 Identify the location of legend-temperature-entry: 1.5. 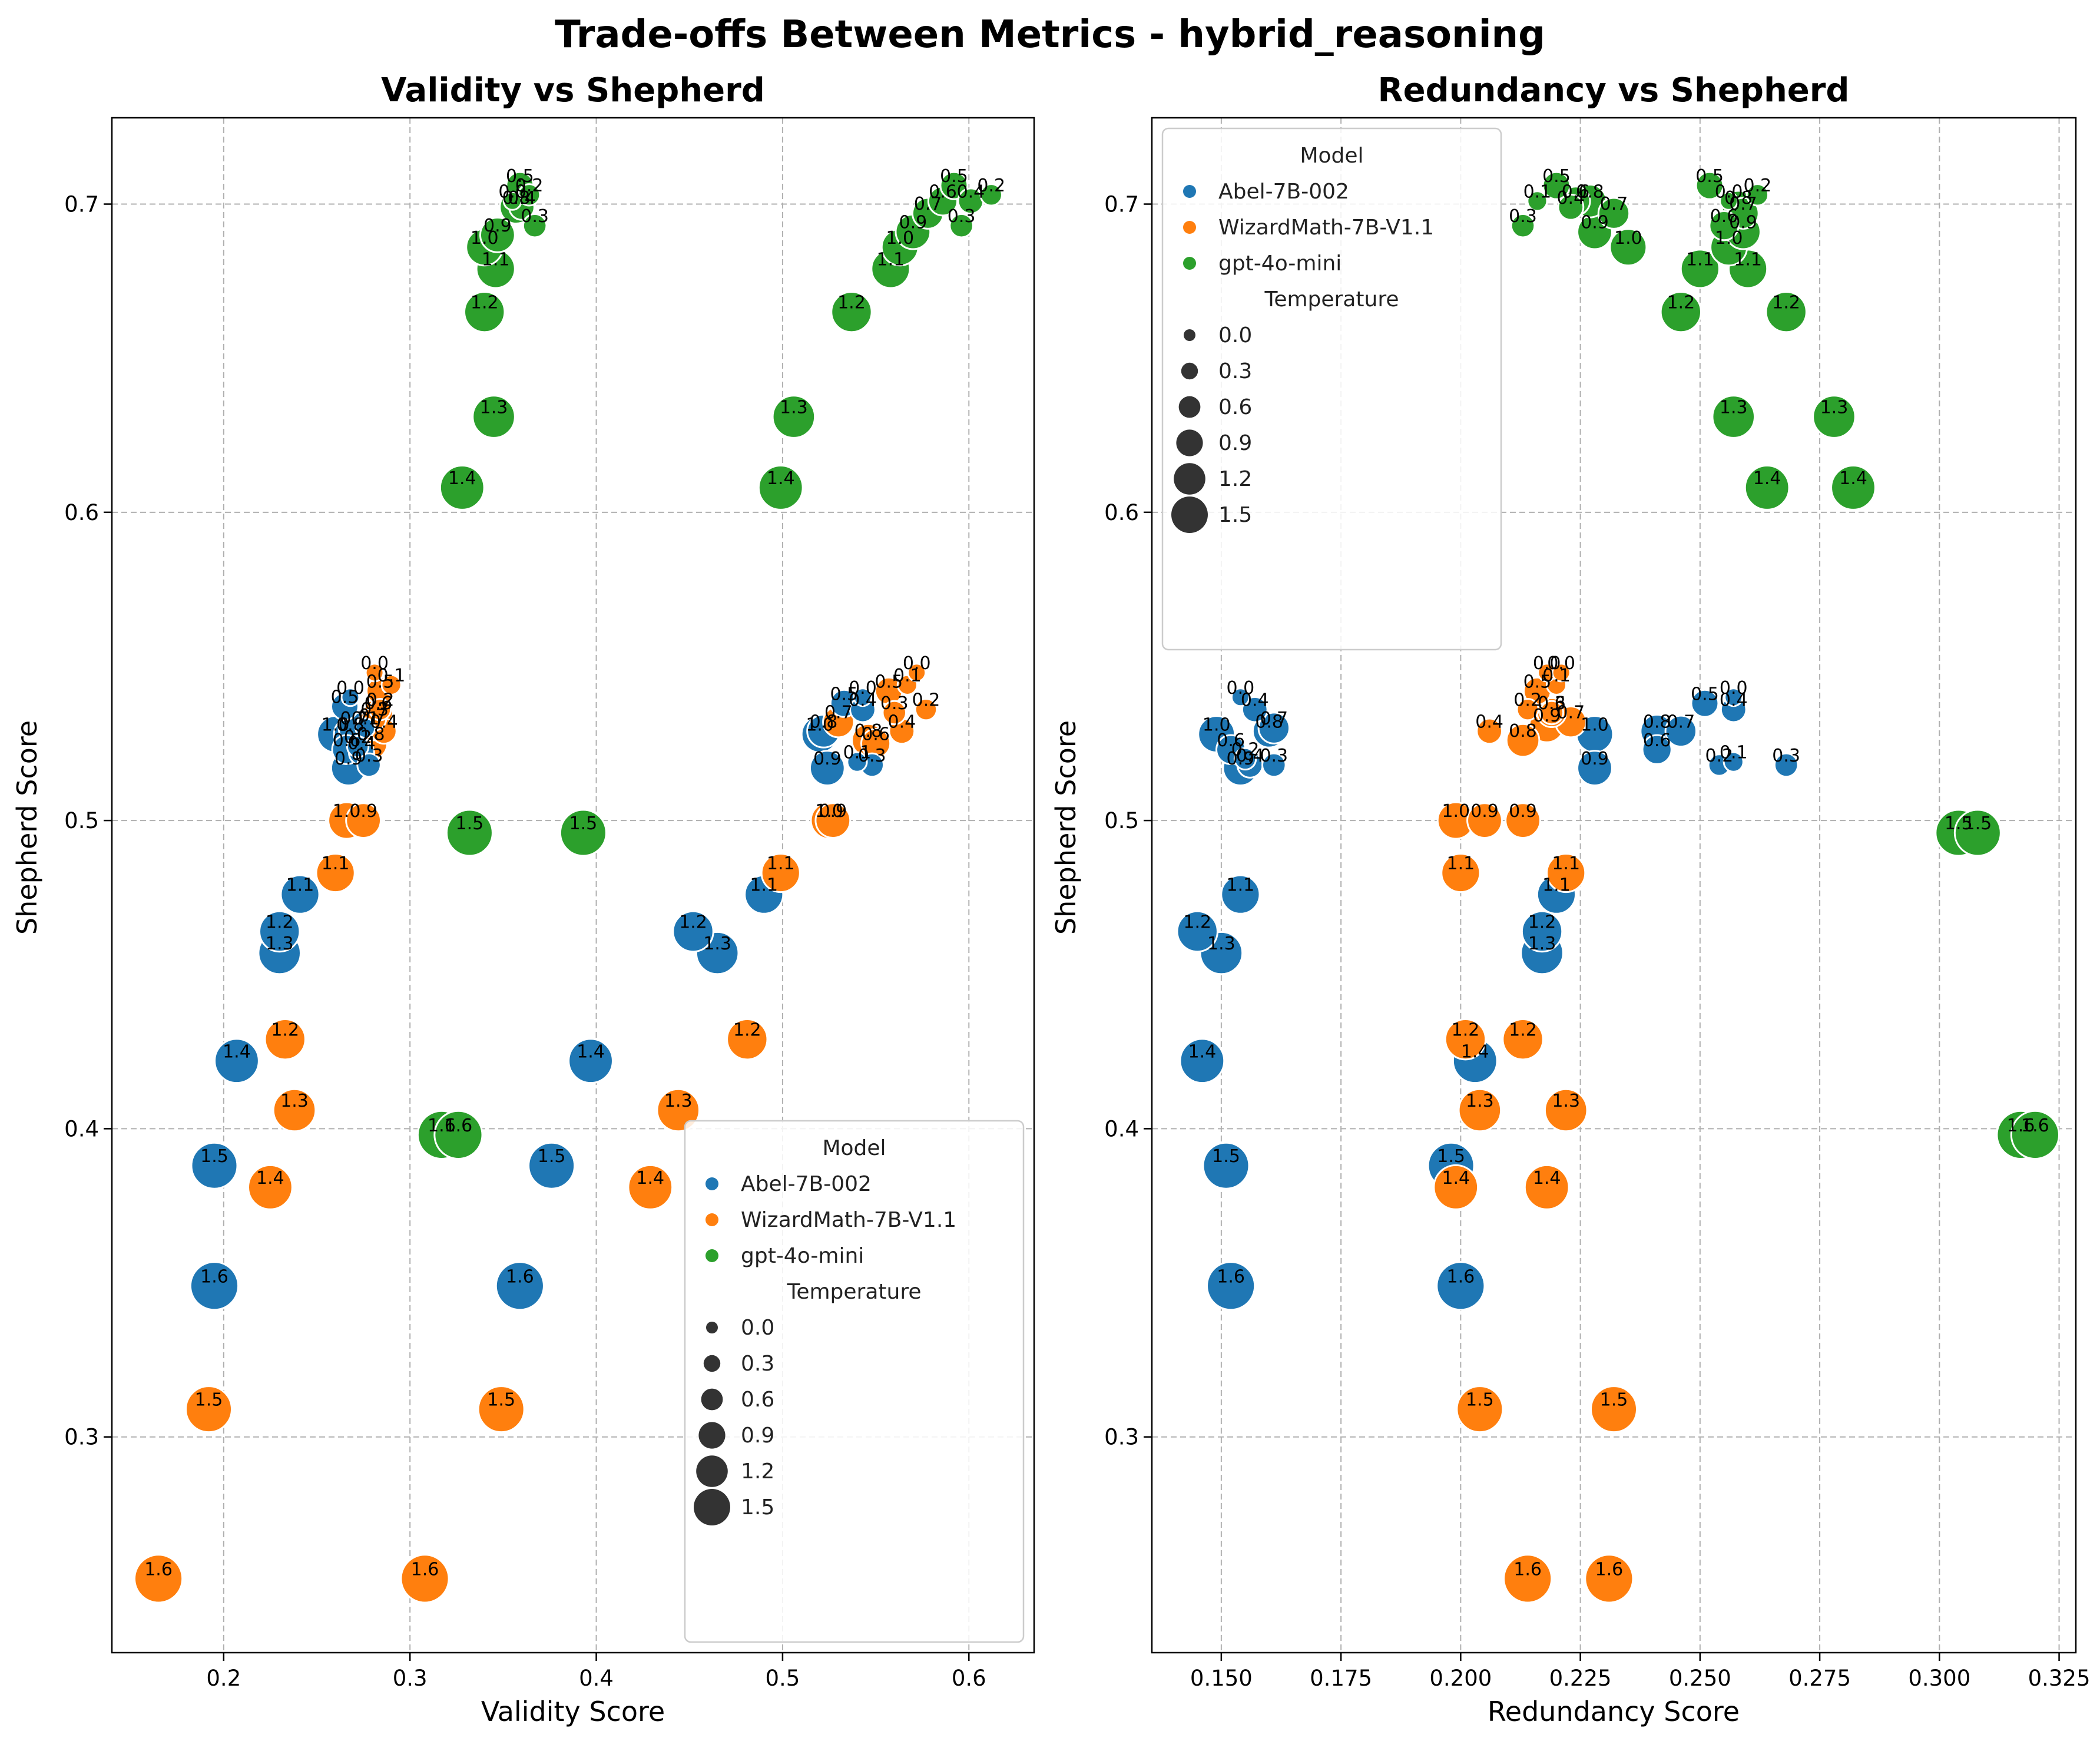
(1235, 515).